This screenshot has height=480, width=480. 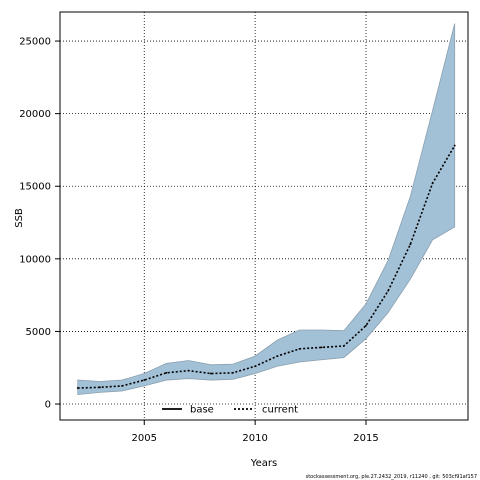 I want to click on y-tick-label: 15000, so click(x=35, y=187).